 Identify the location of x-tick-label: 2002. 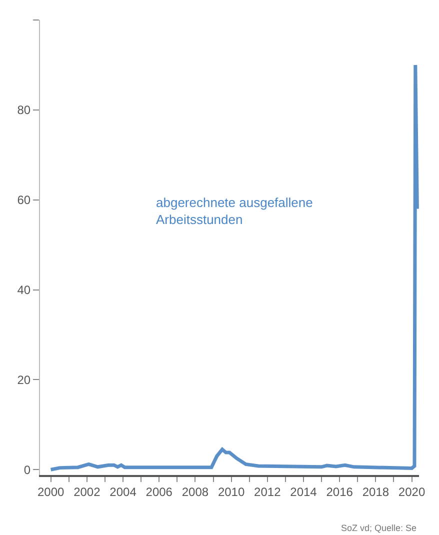
(87, 492).